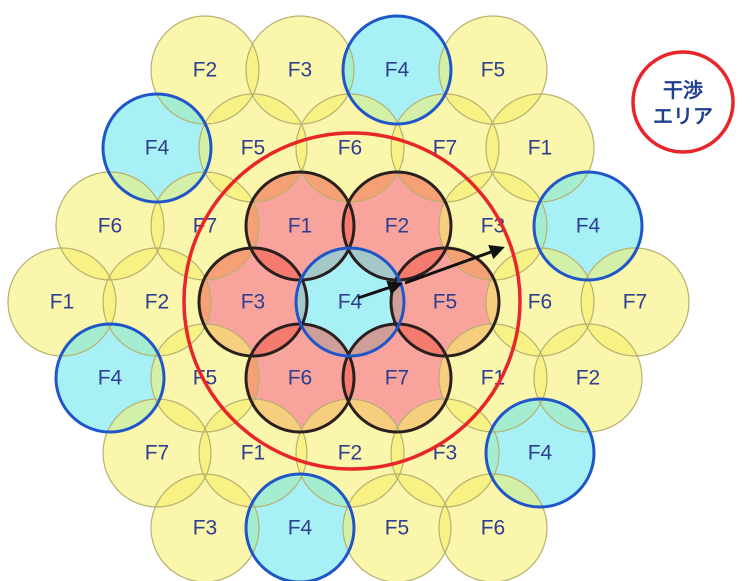 Image resolution: width=755 pixels, height=581 pixels. I want to click on cell-outline-f6, so click(493, 527).